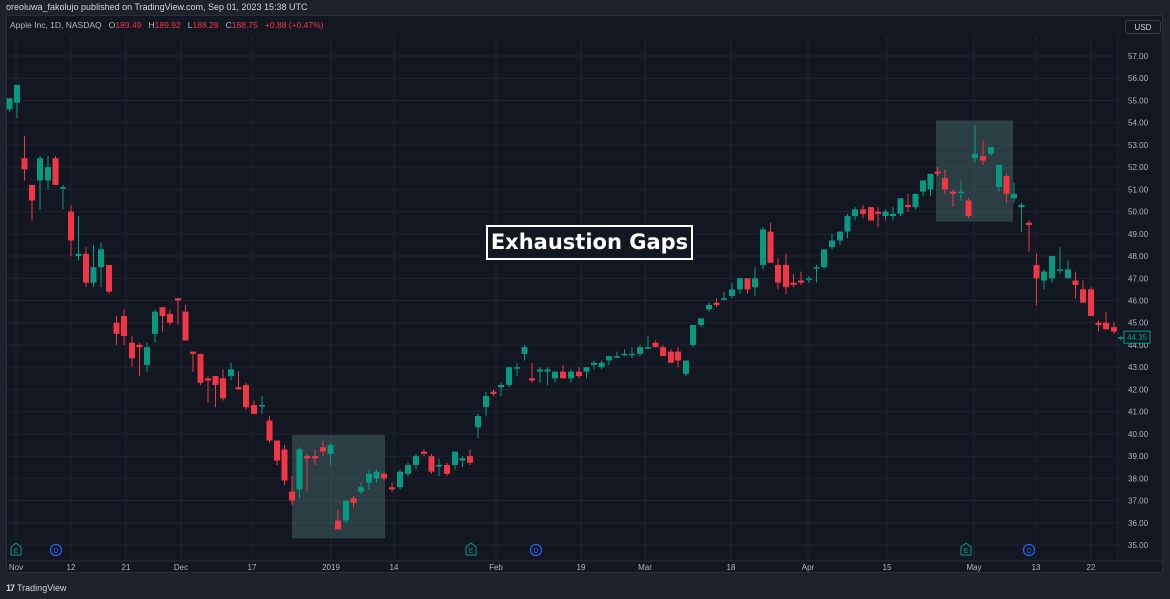 The width and height of the screenshot is (1170, 599). What do you see at coordinates (36, 588) in the screenshot?
I see `tradingview-logo: 17 TradingView` at bounding box center [36, 588].